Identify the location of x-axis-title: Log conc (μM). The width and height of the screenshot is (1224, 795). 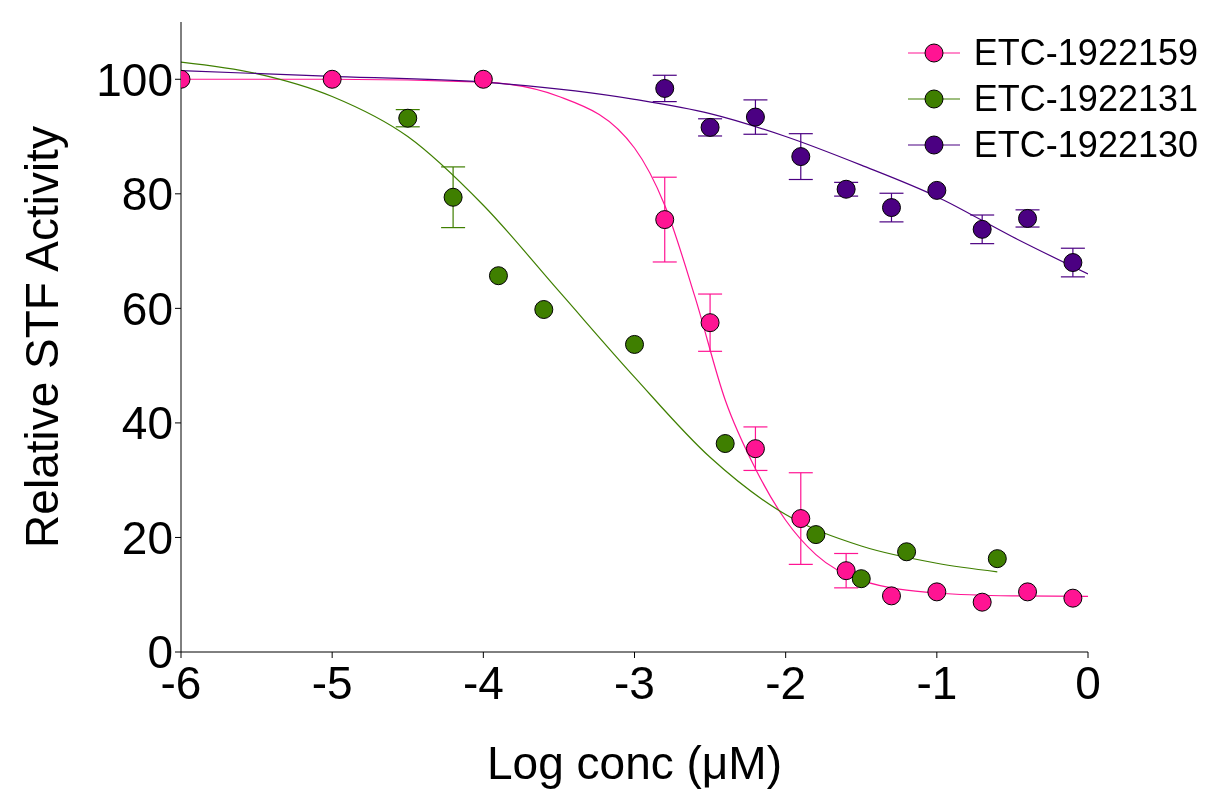
(634, 763).